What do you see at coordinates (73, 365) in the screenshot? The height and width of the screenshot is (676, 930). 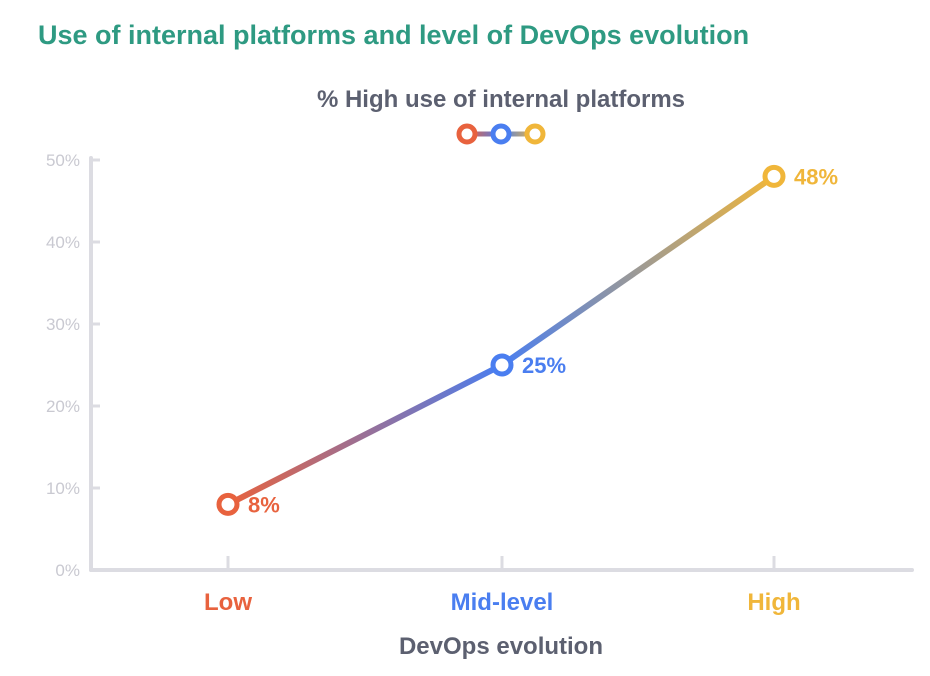 I see `y-axis: 0% 10% 20% 30% 40% 50%` at bounding box center [73, 365].